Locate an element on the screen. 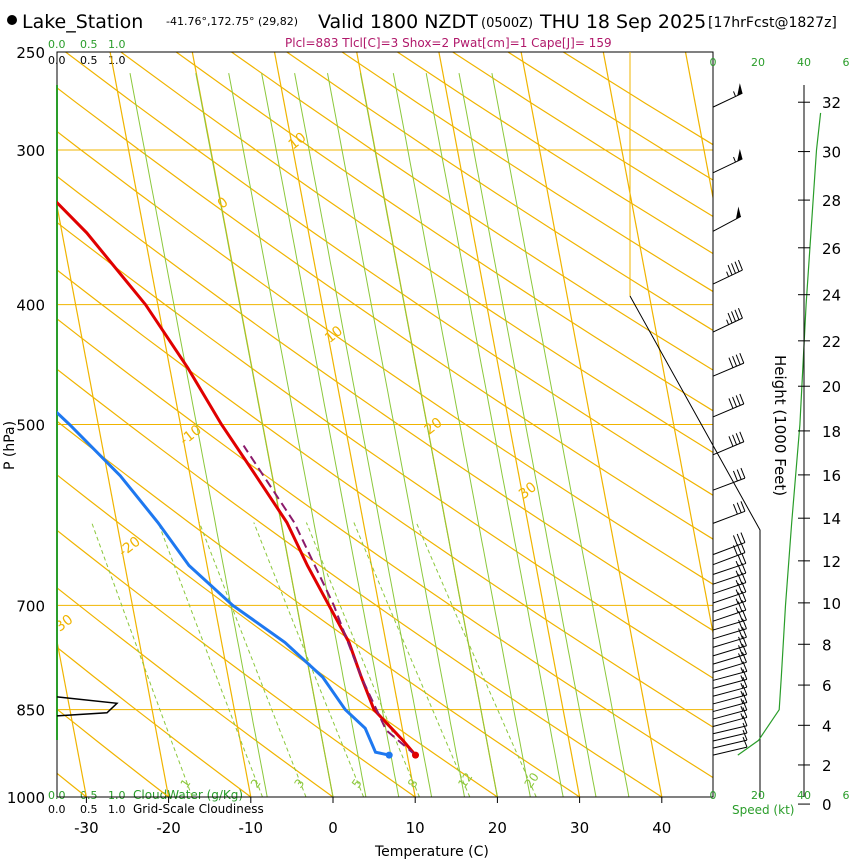 This screenshot has width=850, height=860. cloudiness-profile is located at coordinates (87, 706).